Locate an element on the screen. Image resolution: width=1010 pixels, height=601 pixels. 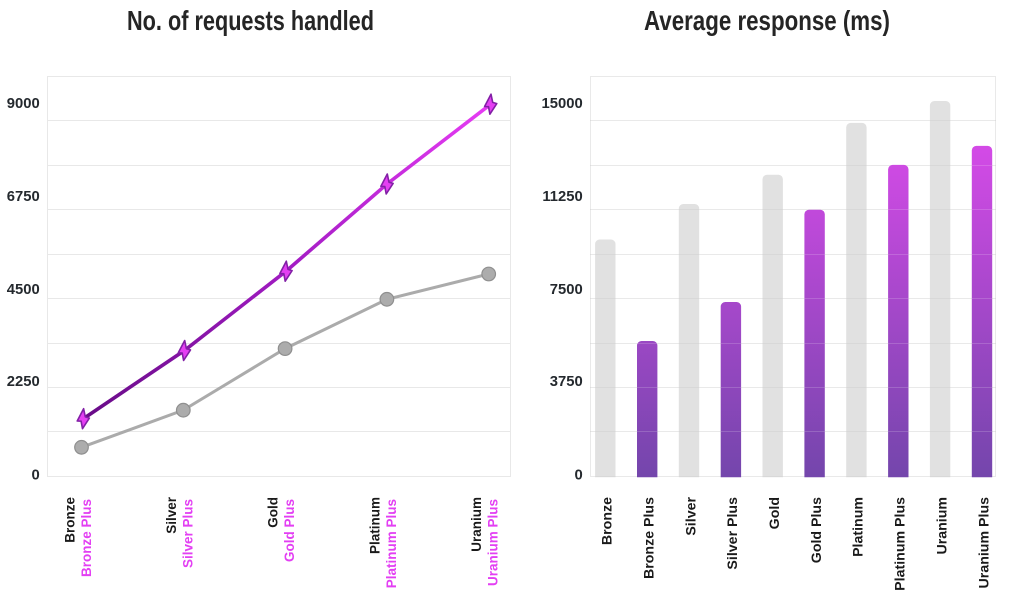
svg-text: 15000 is located at coordinates (562, 104).